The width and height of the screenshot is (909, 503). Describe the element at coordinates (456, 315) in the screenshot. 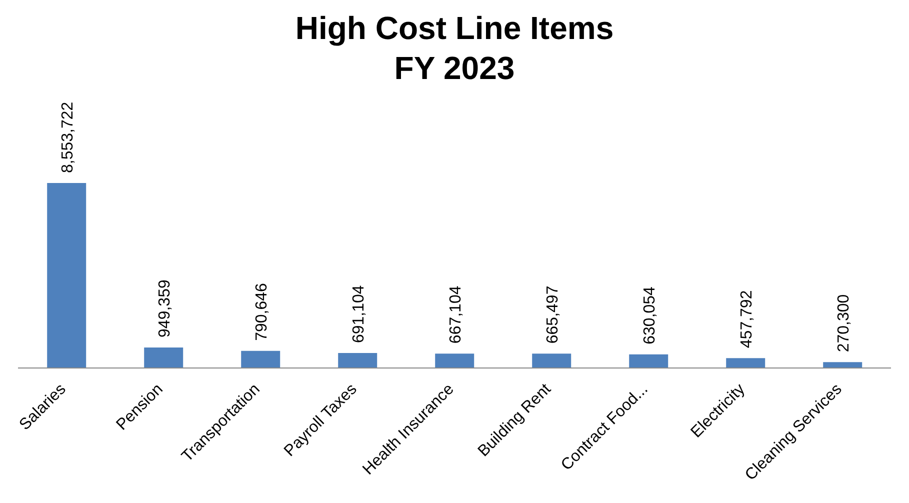

I see `data-label: 667,104` at that location.